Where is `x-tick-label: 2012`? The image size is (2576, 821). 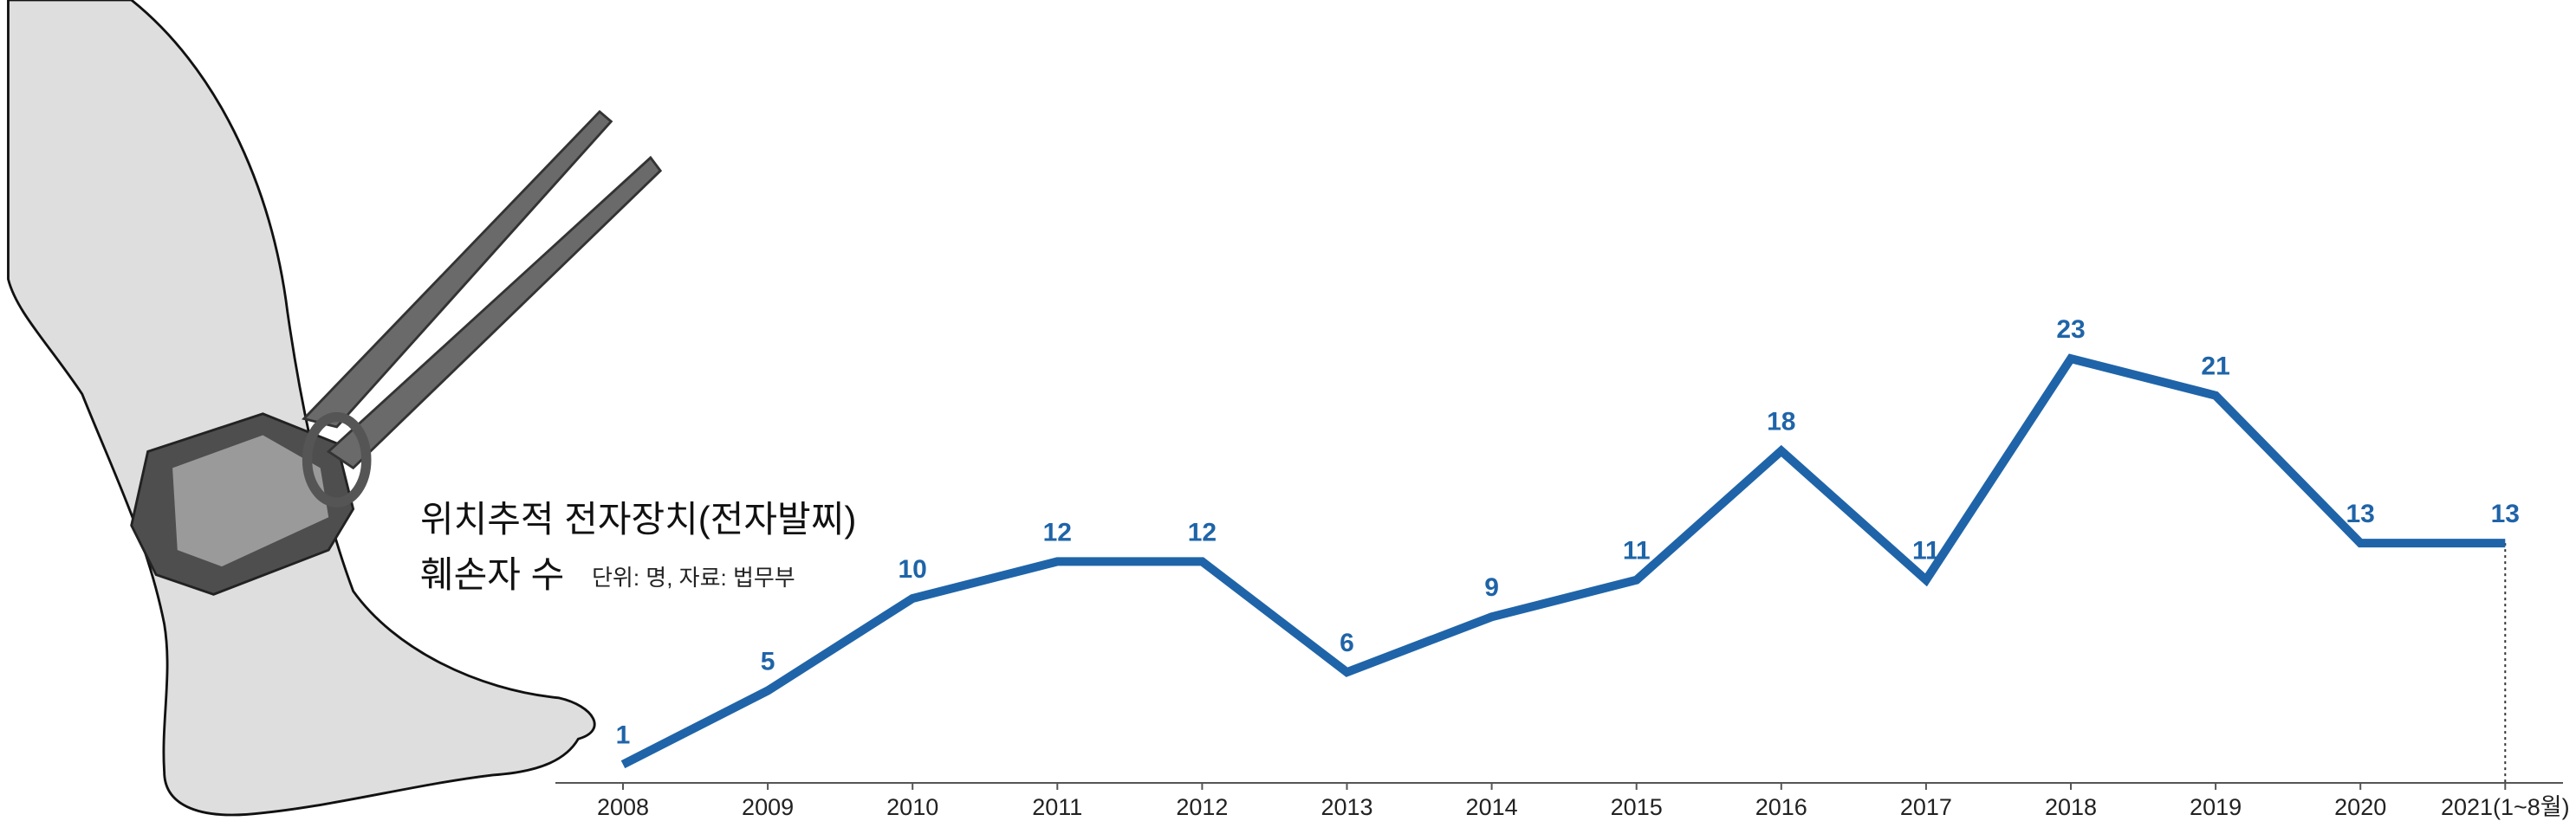
x-tick-label: 2012 is located at coordinates (1202, 807).